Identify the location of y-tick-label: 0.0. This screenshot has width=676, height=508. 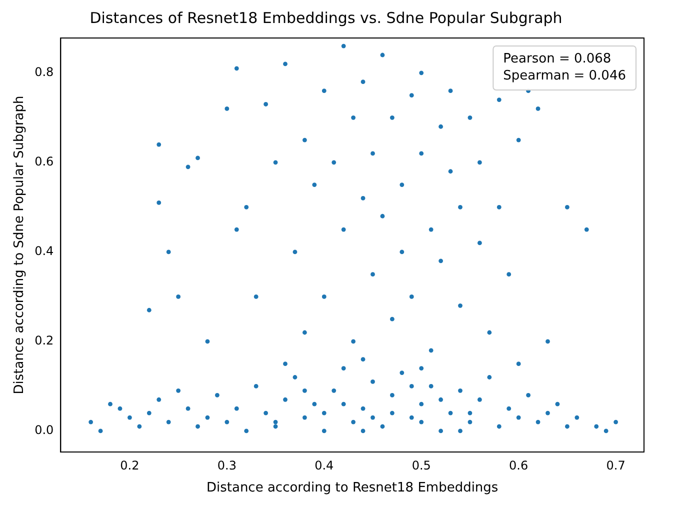
(44, 430).